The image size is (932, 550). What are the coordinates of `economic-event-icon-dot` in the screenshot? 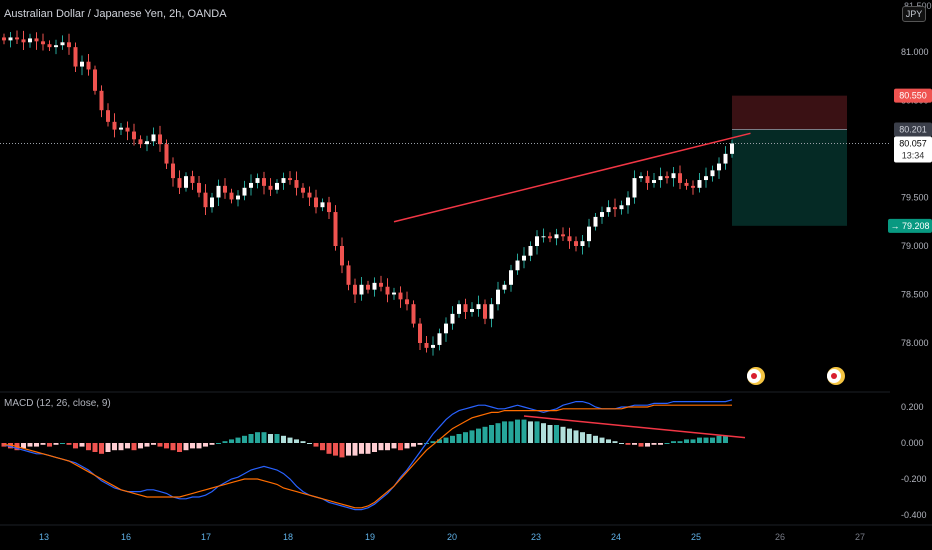 It's located at (754, 376).